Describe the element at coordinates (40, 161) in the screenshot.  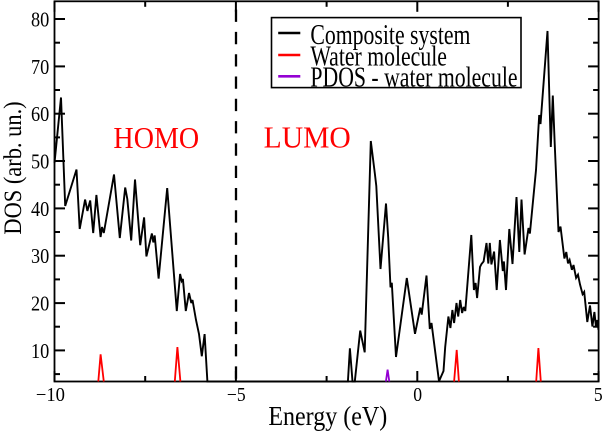
I see `svg-text: 50` at that location.